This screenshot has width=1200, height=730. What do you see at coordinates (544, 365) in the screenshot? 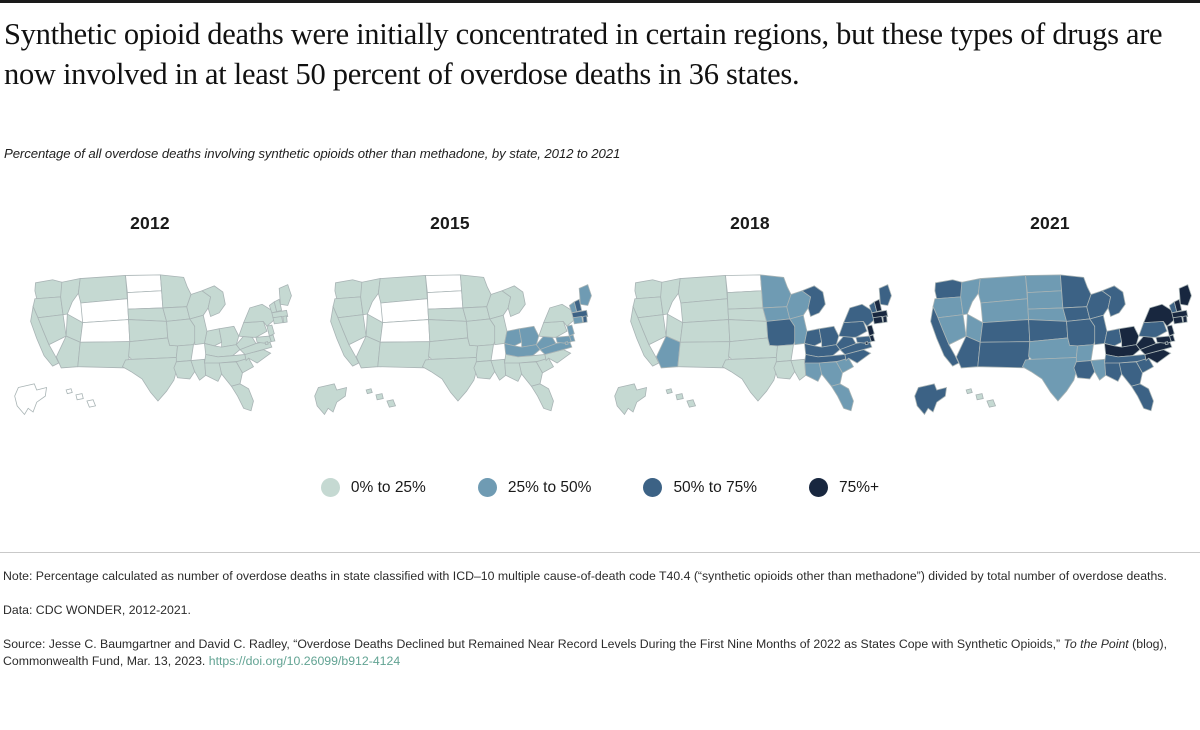
I see `state-sc` at bounding box center [544, 365].